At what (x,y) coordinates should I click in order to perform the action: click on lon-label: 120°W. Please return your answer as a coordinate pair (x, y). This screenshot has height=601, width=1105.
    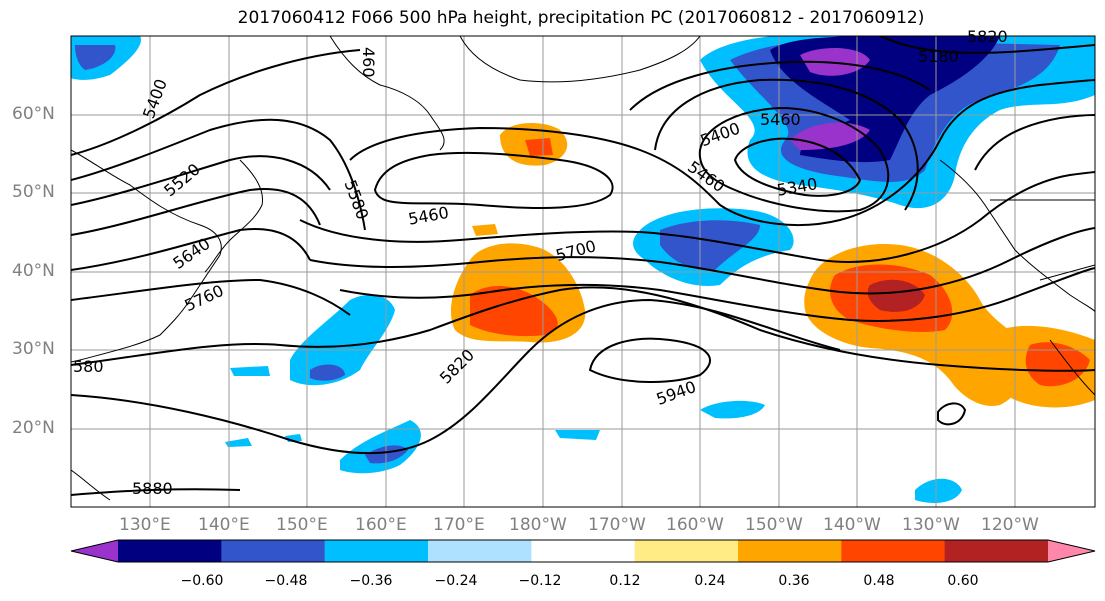
    Looking at the image, I should click on (1010, 525).